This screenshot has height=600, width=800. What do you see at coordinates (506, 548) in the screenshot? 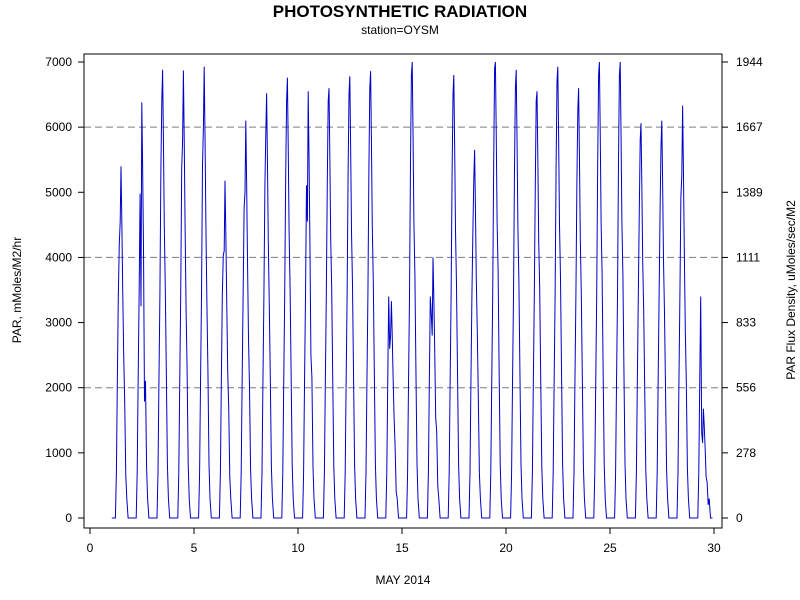
I see `x-tick-label-20: 20` at bounding box center [506, 548].